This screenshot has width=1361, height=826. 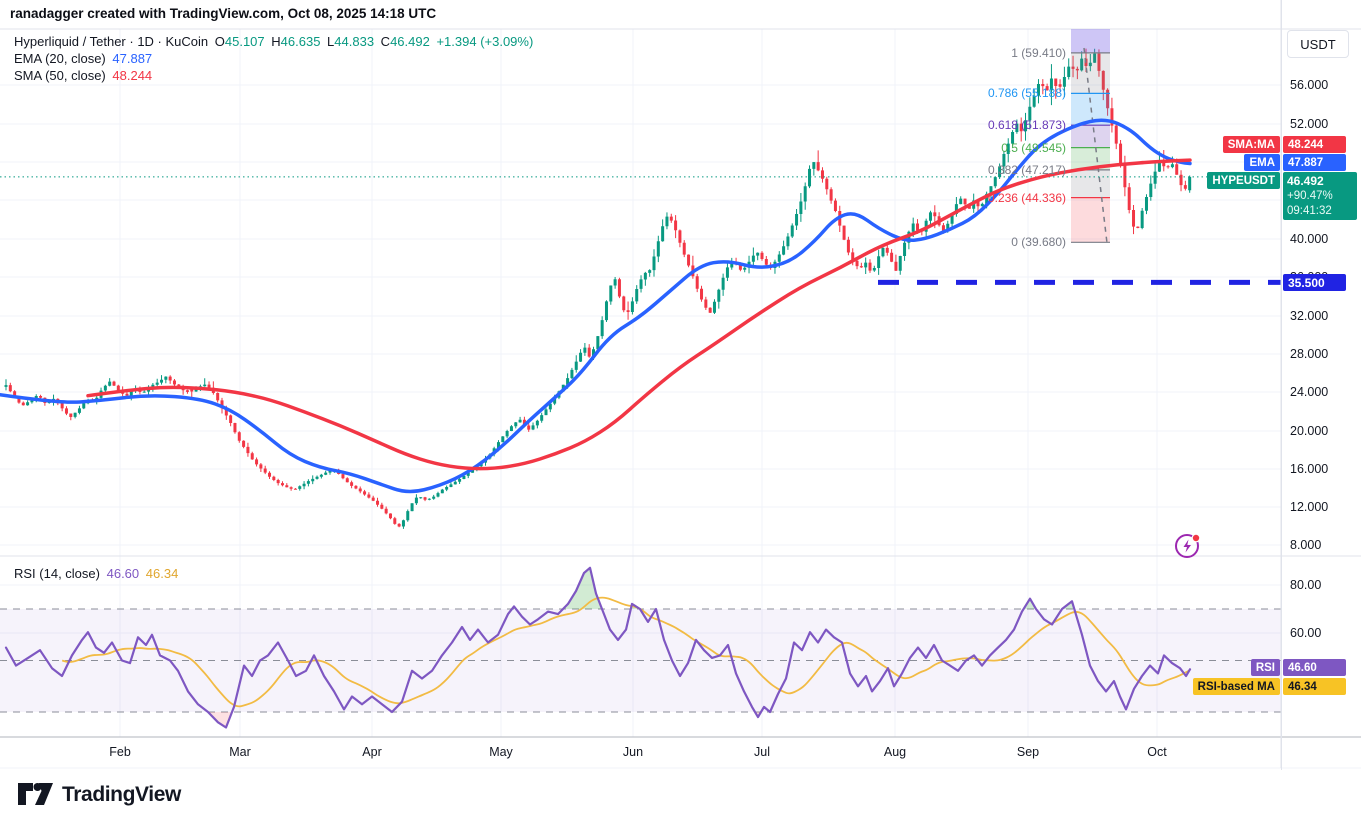 I want to click on price-tick-label: 28.000, so click(x=1309, y=354).